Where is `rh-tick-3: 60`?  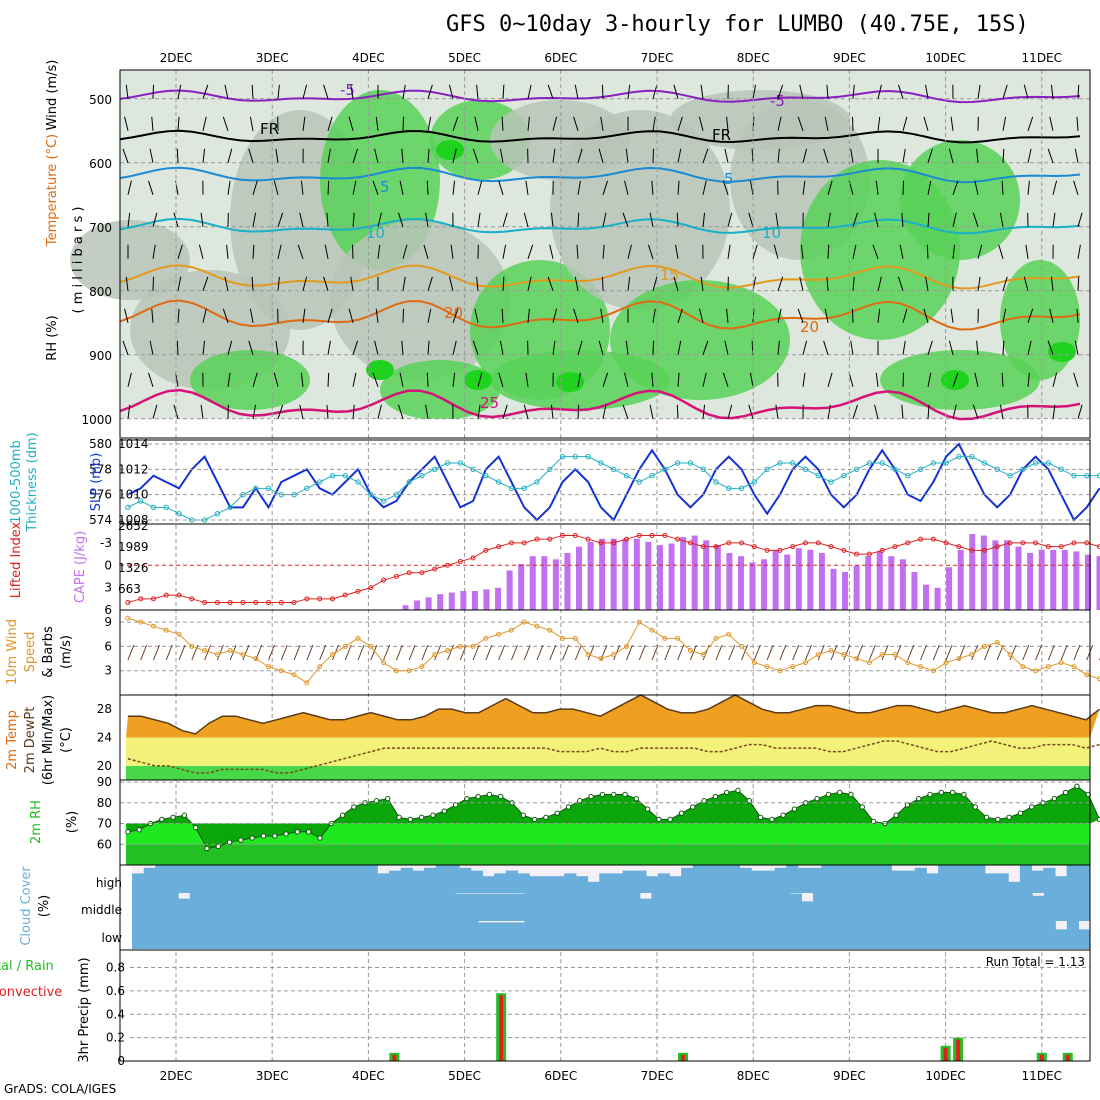
rh-tick-3: 60 is located at coordinates (104, 844).